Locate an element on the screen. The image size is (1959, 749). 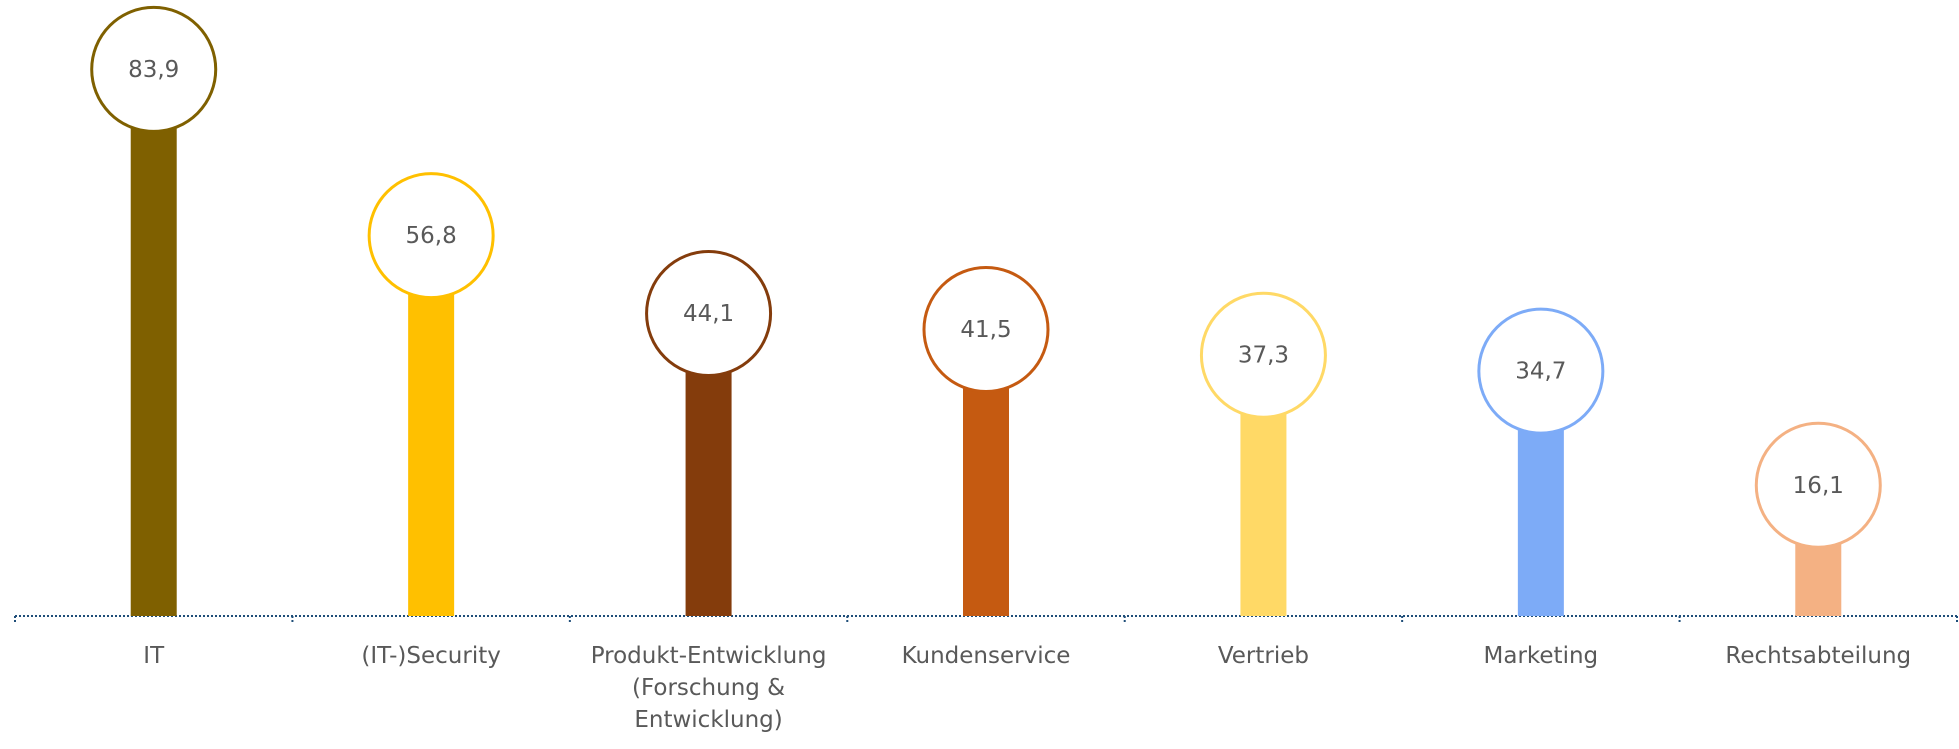
value-label: 16,1 is located at coordinates (1818, 486).